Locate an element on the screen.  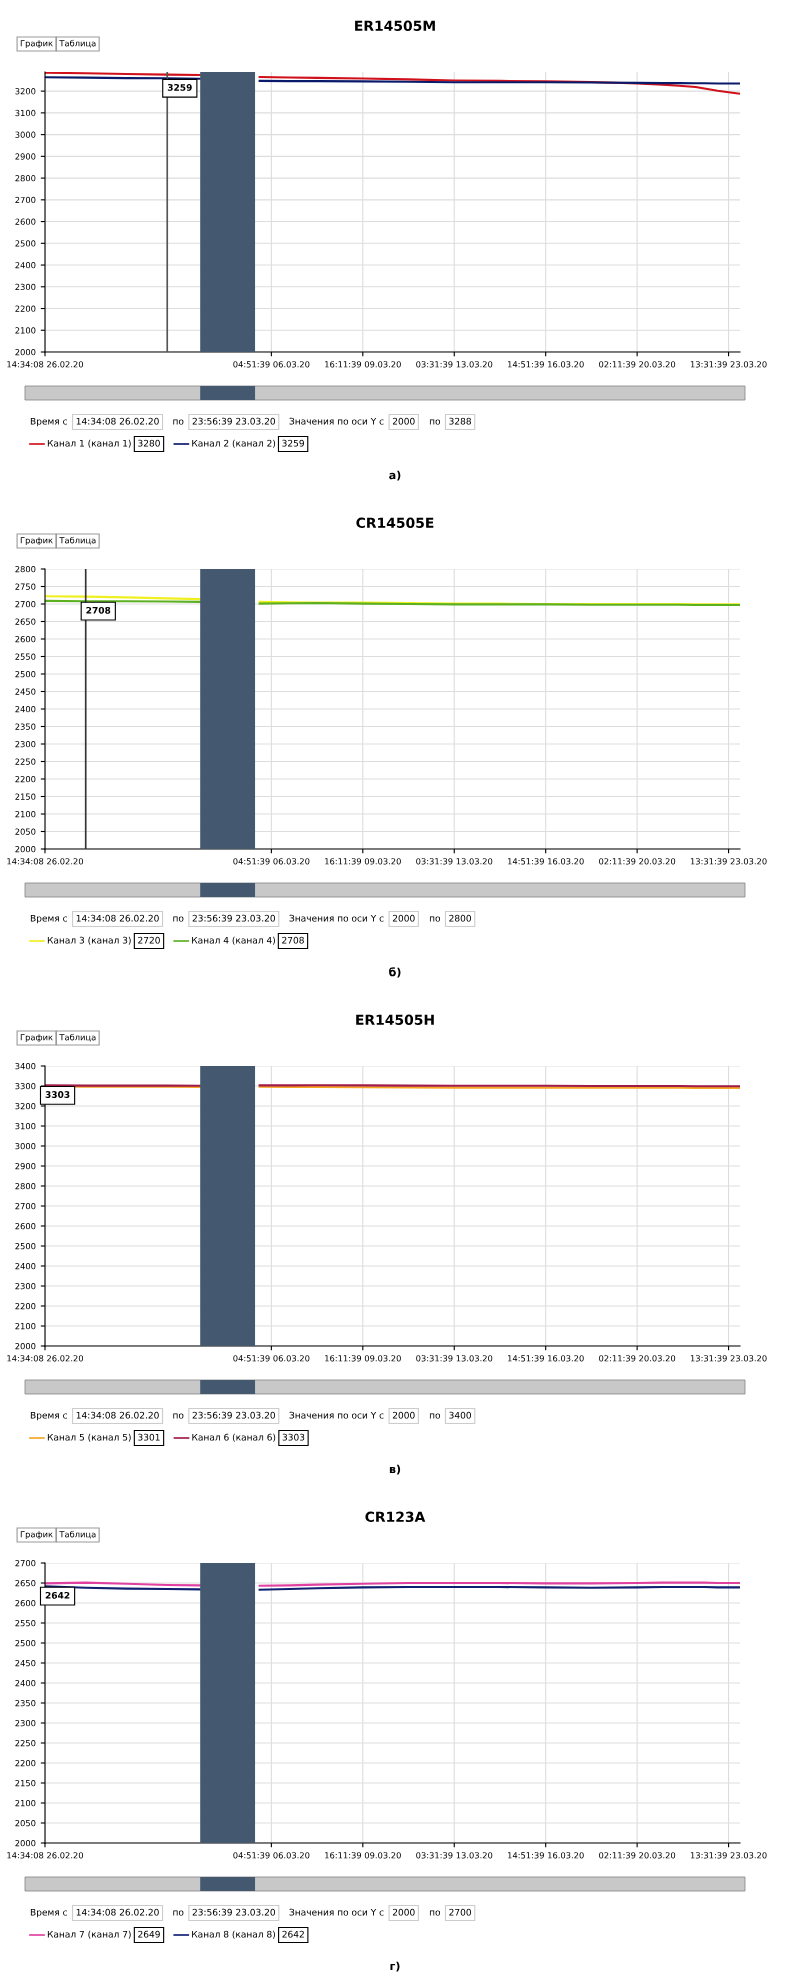
y-tick-label: 2250 is located at coordinates (25, 1743).